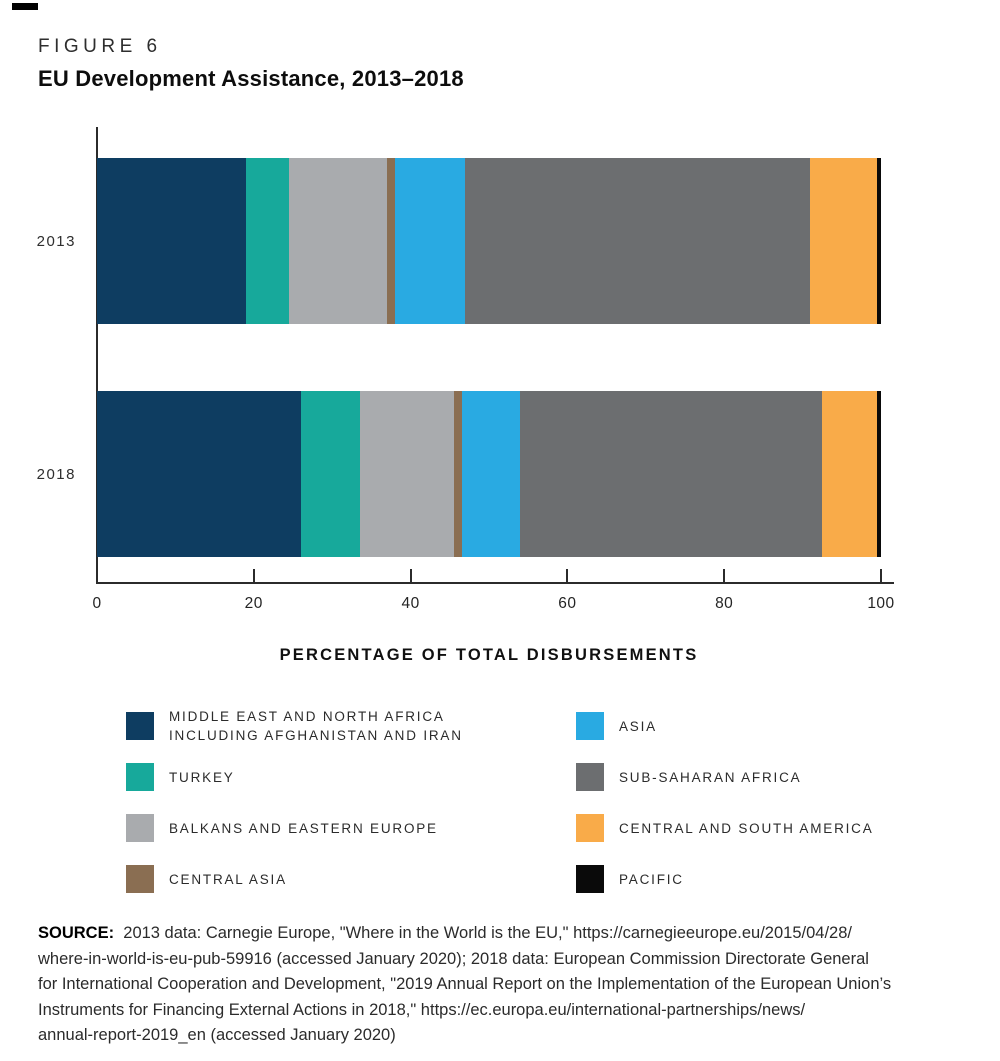 This screenshot has width=1000, height=1061. Describe the element at coordinates (724, 603) in the screenshot. I see `x-tick-label-80: 80` at that location.